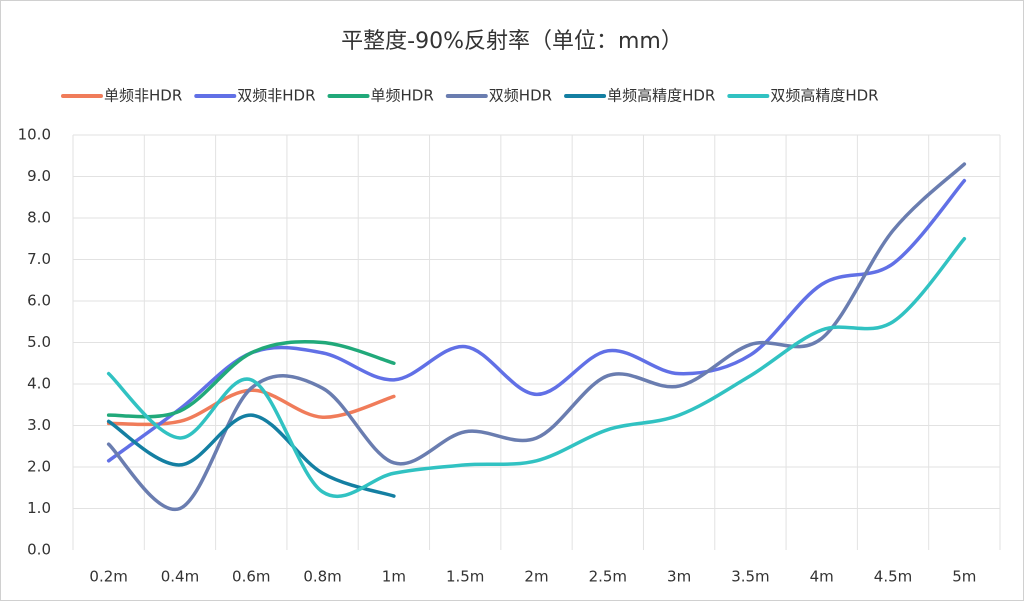 This screenshot has width=1024, height=601. I want to click on y-tick-label: 0.0, so click(39, 550).